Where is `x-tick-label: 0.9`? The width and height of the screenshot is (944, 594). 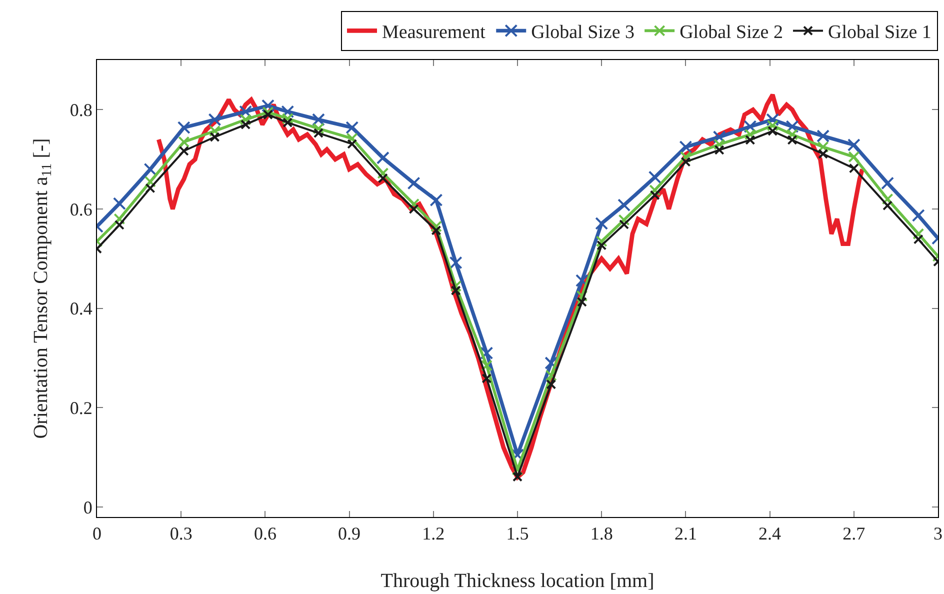
x-tick-label: 0.9 is located at coordinates (349, 534).